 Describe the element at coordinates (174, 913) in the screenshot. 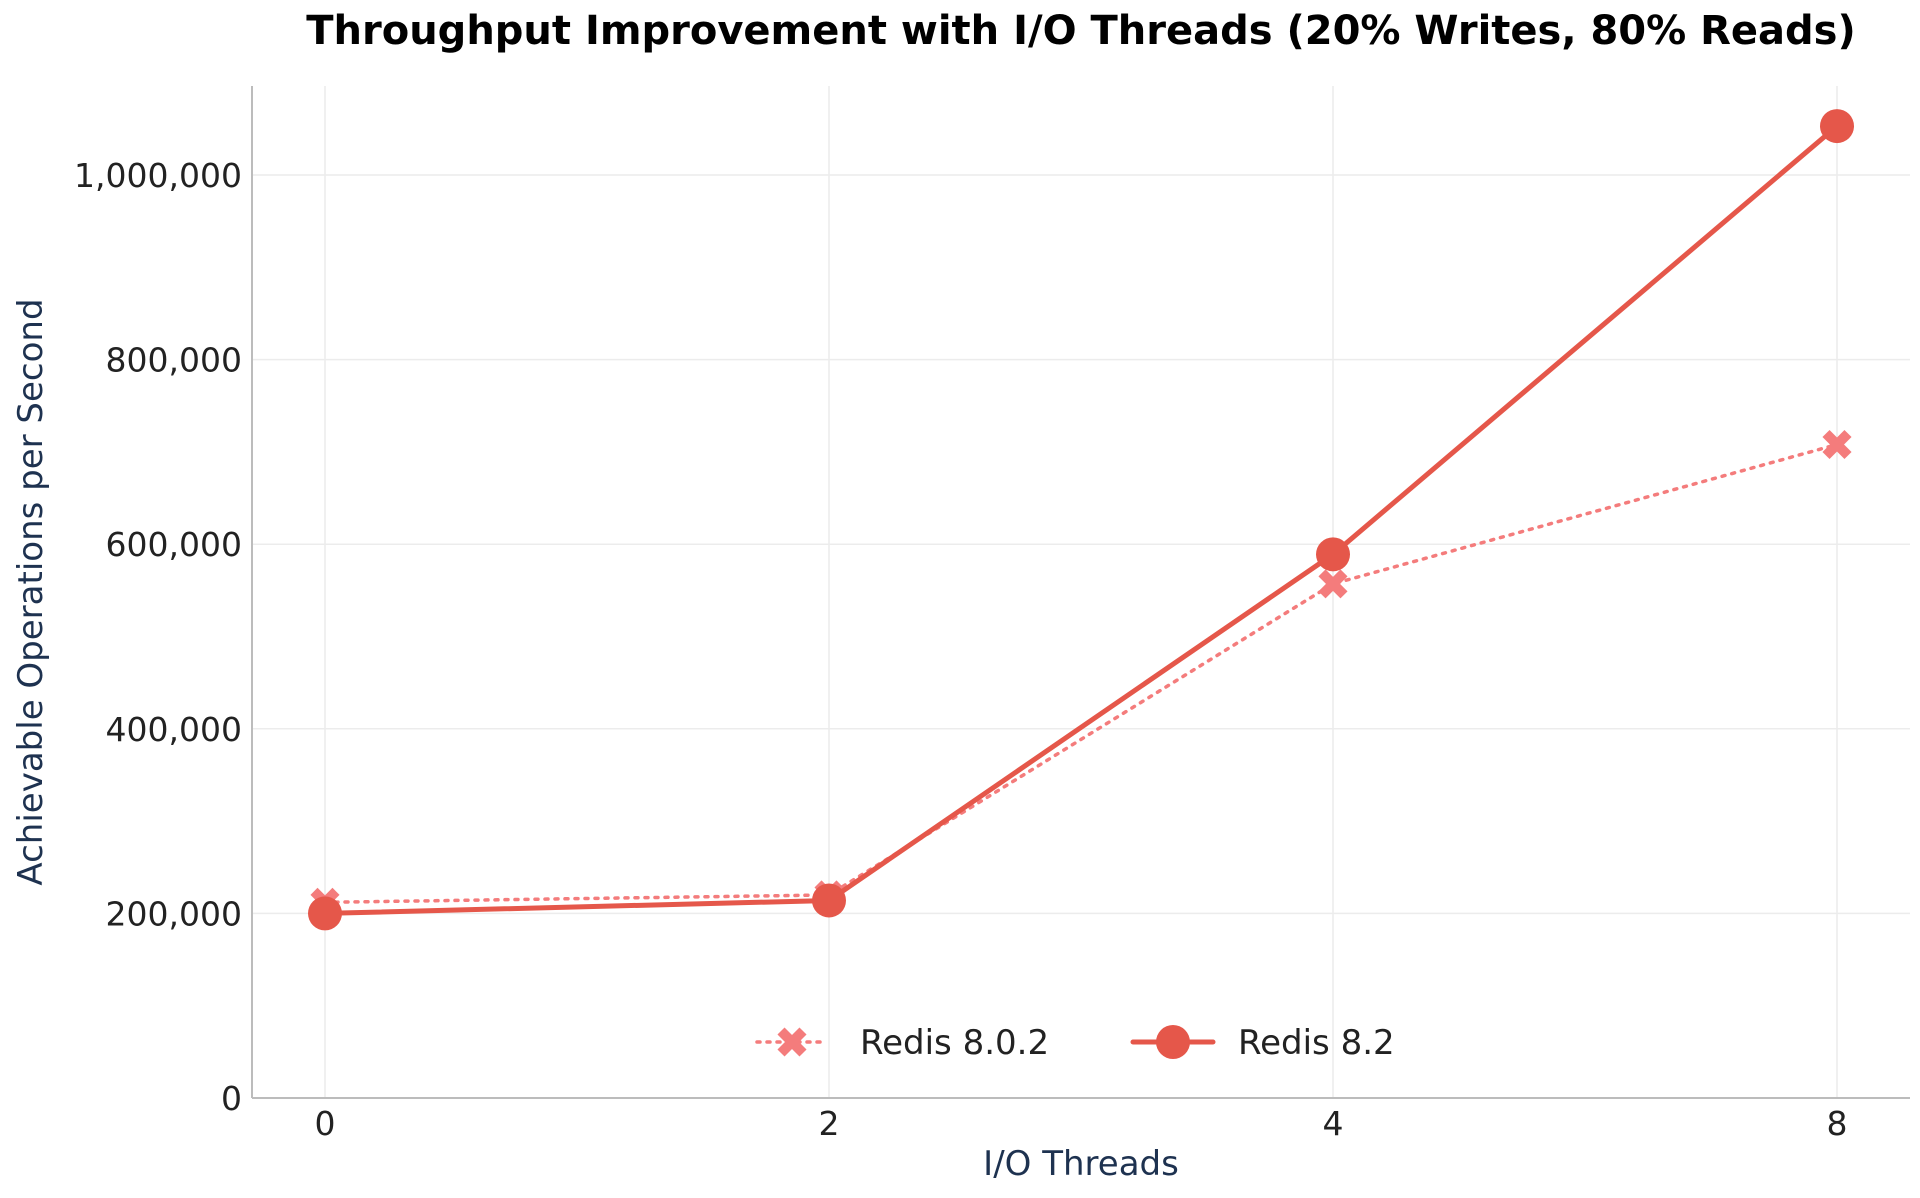

I see `y-tick-label: 200,000` at that location.